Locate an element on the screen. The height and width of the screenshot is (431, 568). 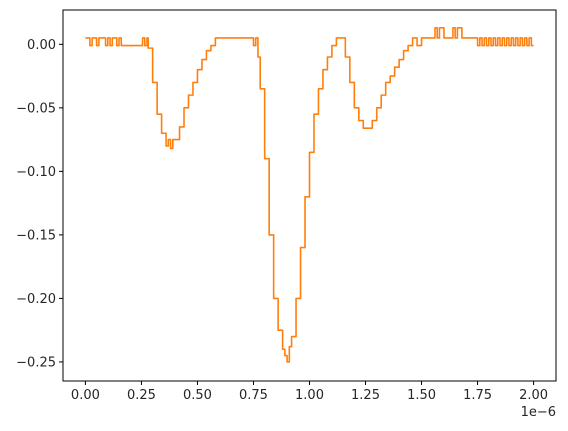
x-tick-label: 0.75 is located at coordinates (253, 395).